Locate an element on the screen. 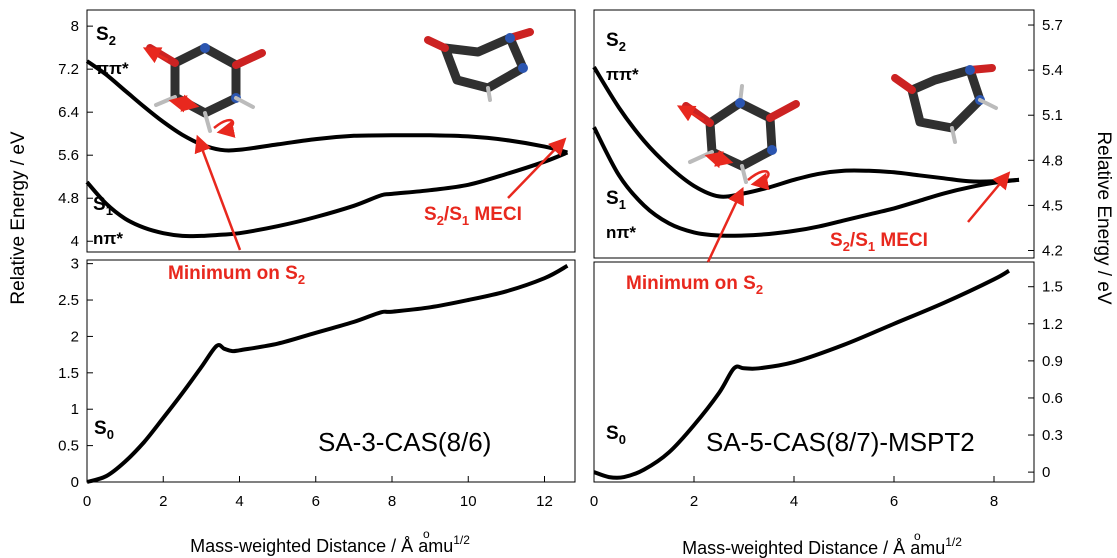 This screenshot has height=558, width=1117. y-tick-label: 2 is located at coordinates (75, 336).